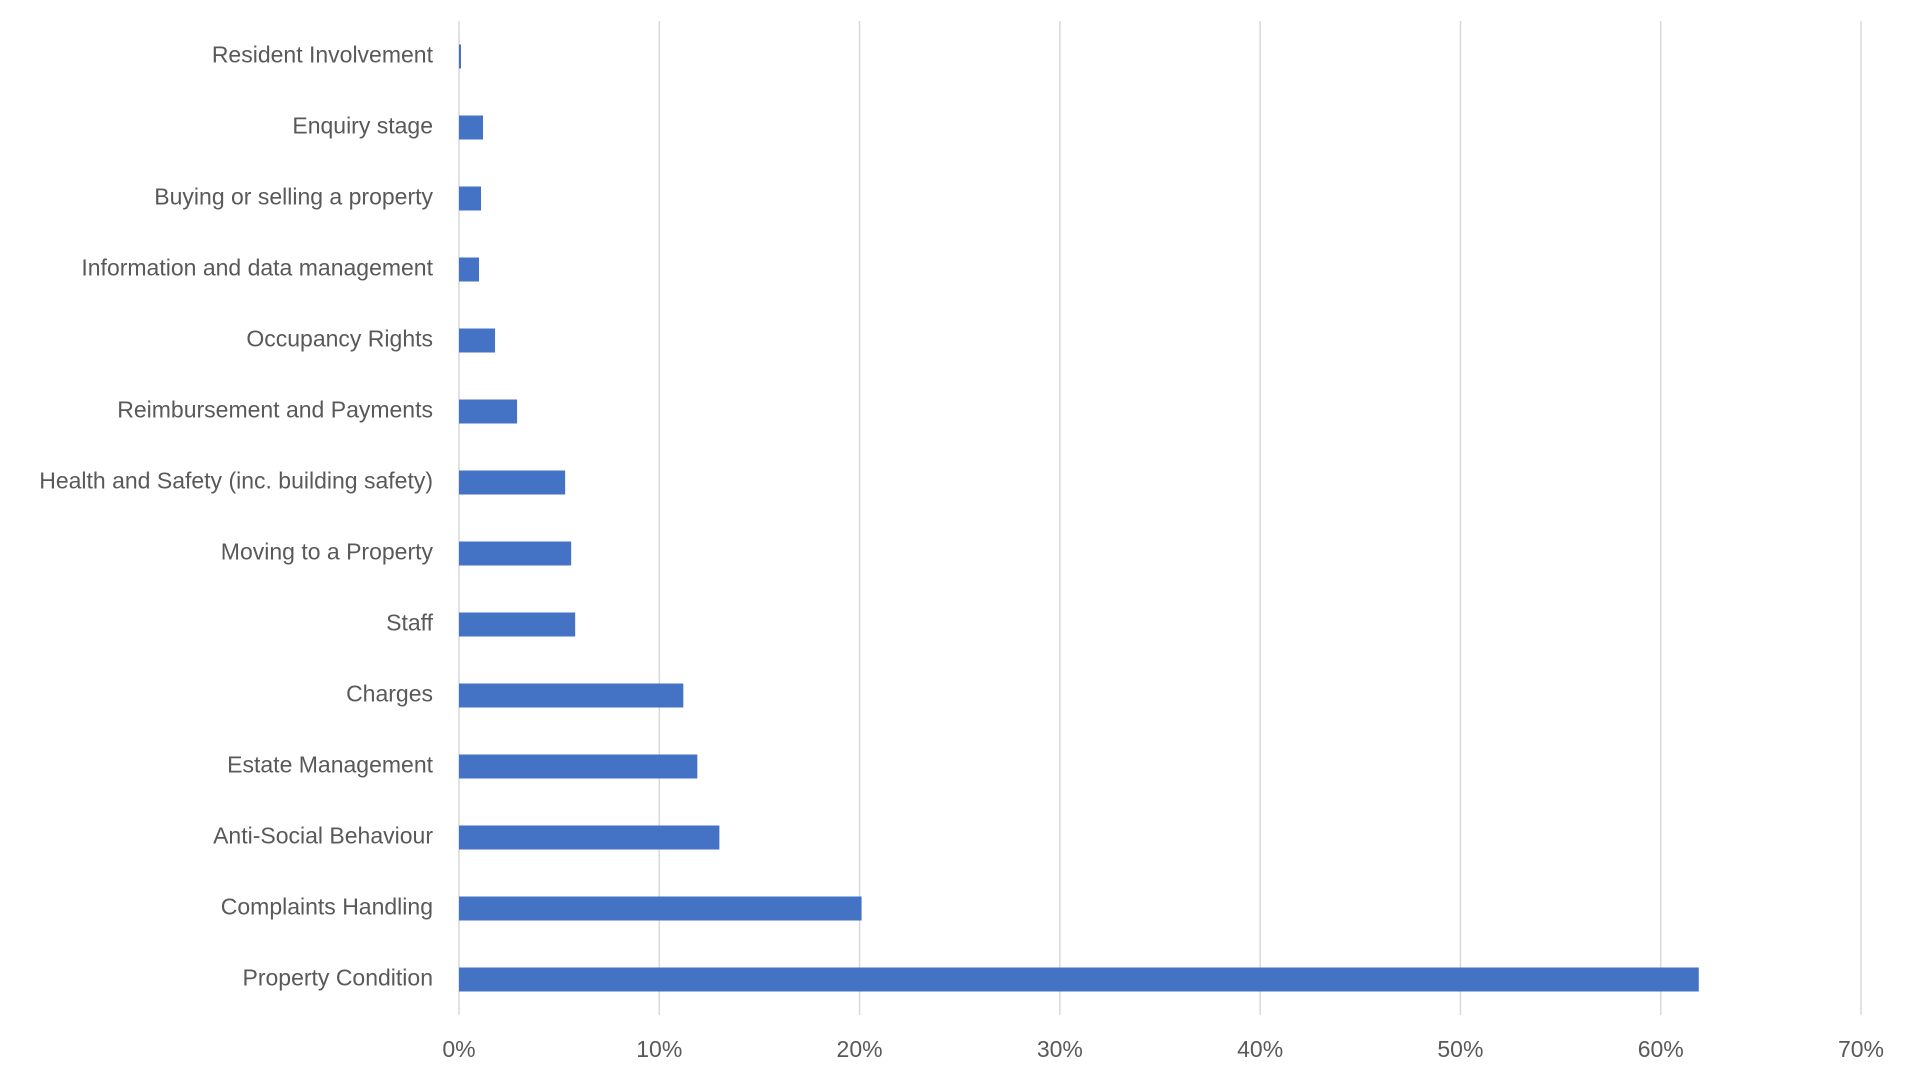 This screenshot has width=1920, height=1080. What do you see at coordinates (362, 126) in the screenshot?
I see `y-tick-label: Enquiry stage` at bounding box center [362, 126].